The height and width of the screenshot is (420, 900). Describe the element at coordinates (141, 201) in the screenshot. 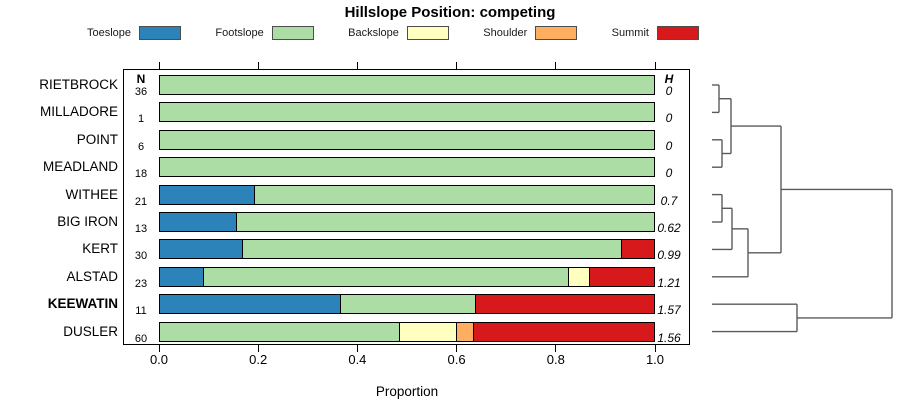

I see `n-value-withee: 21` at that location.